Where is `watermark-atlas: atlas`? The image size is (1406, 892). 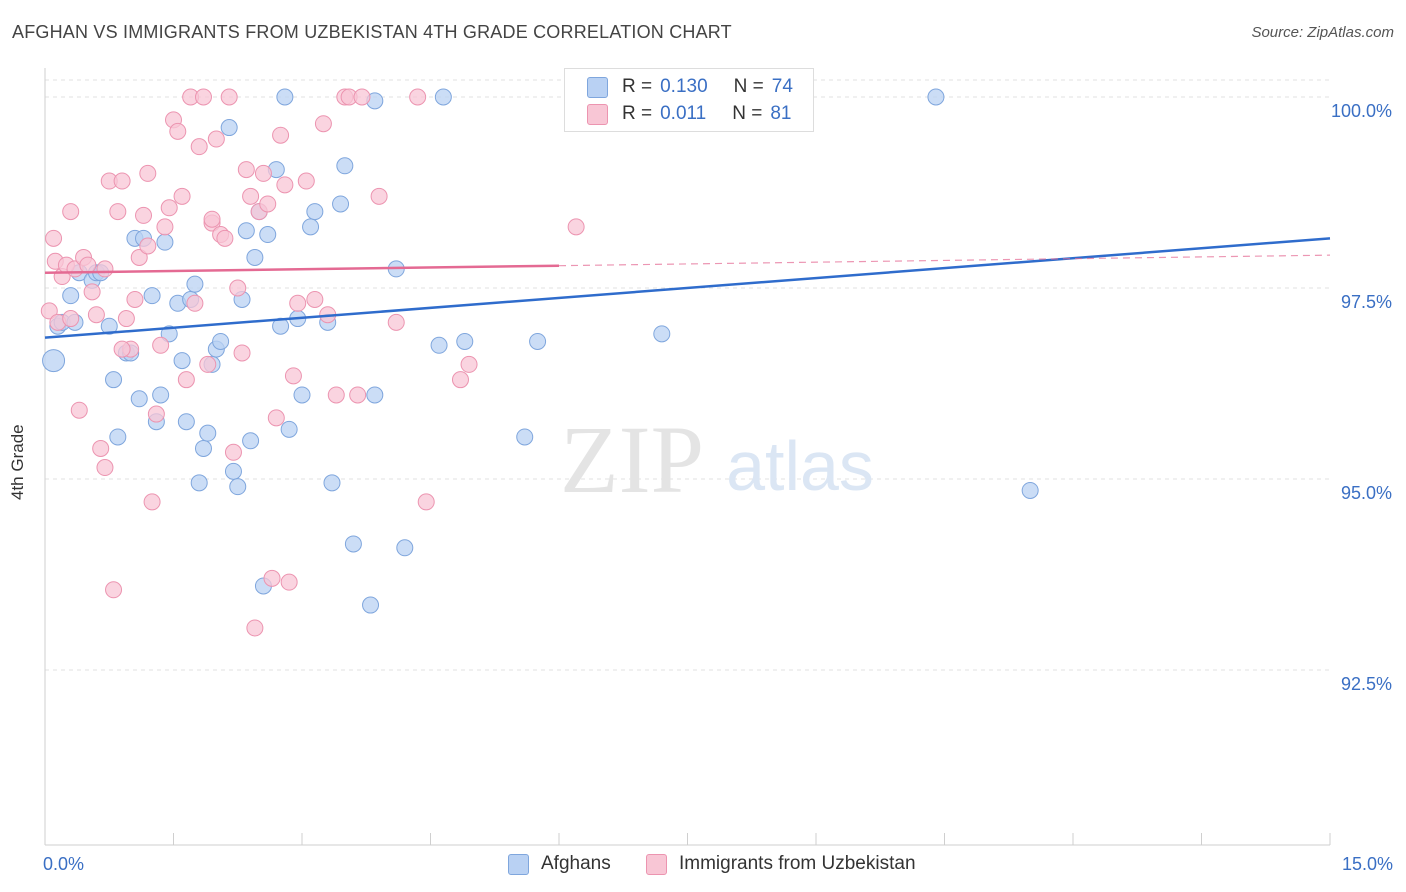 watermark-atlas: atlas is located at coordinates (800, 466).